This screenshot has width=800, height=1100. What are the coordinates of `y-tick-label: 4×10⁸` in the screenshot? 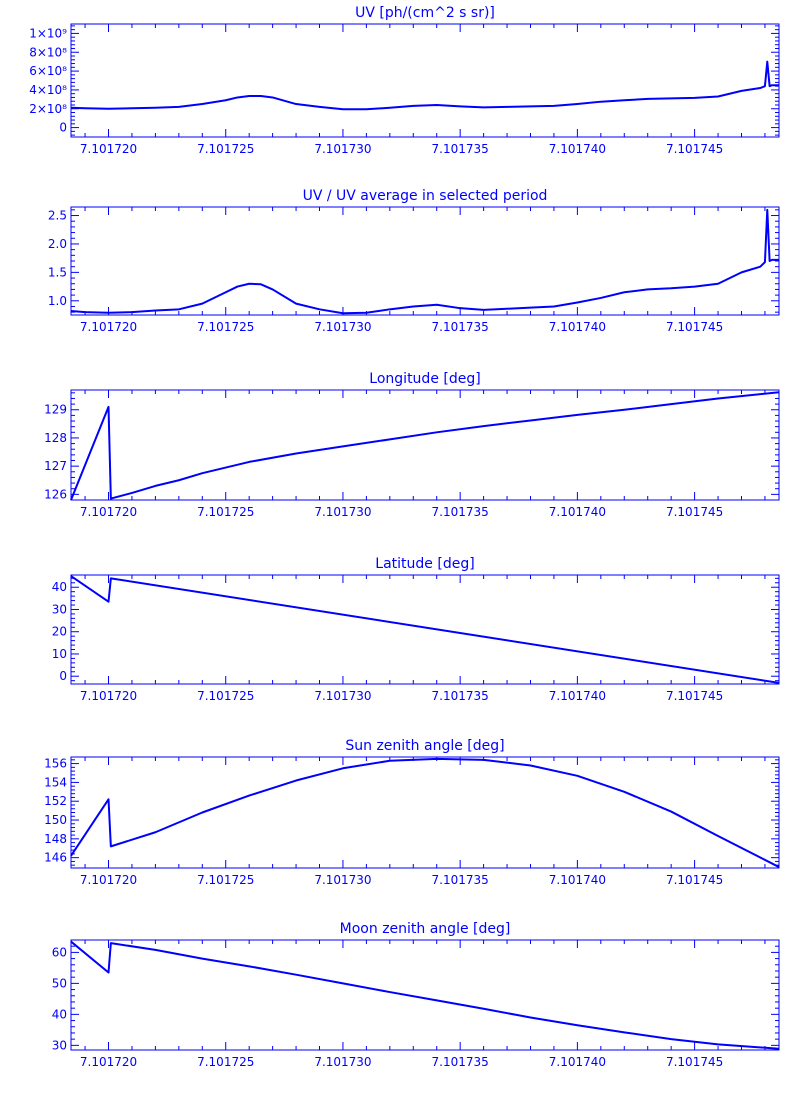 It's located at (48, 90).